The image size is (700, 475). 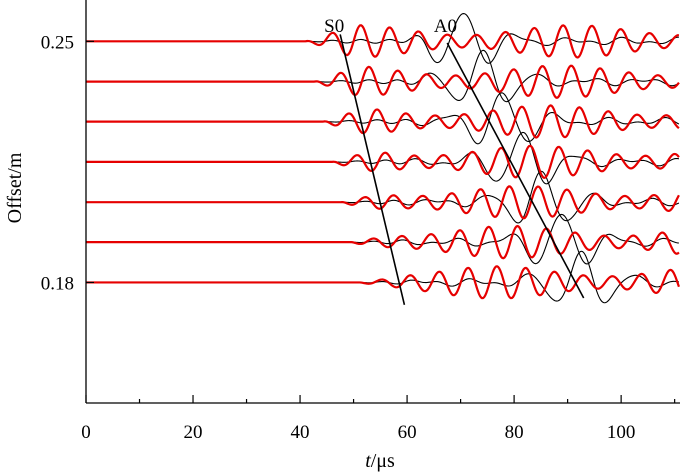 I want to click on s0-guide-line, so click(x=372, y=170).